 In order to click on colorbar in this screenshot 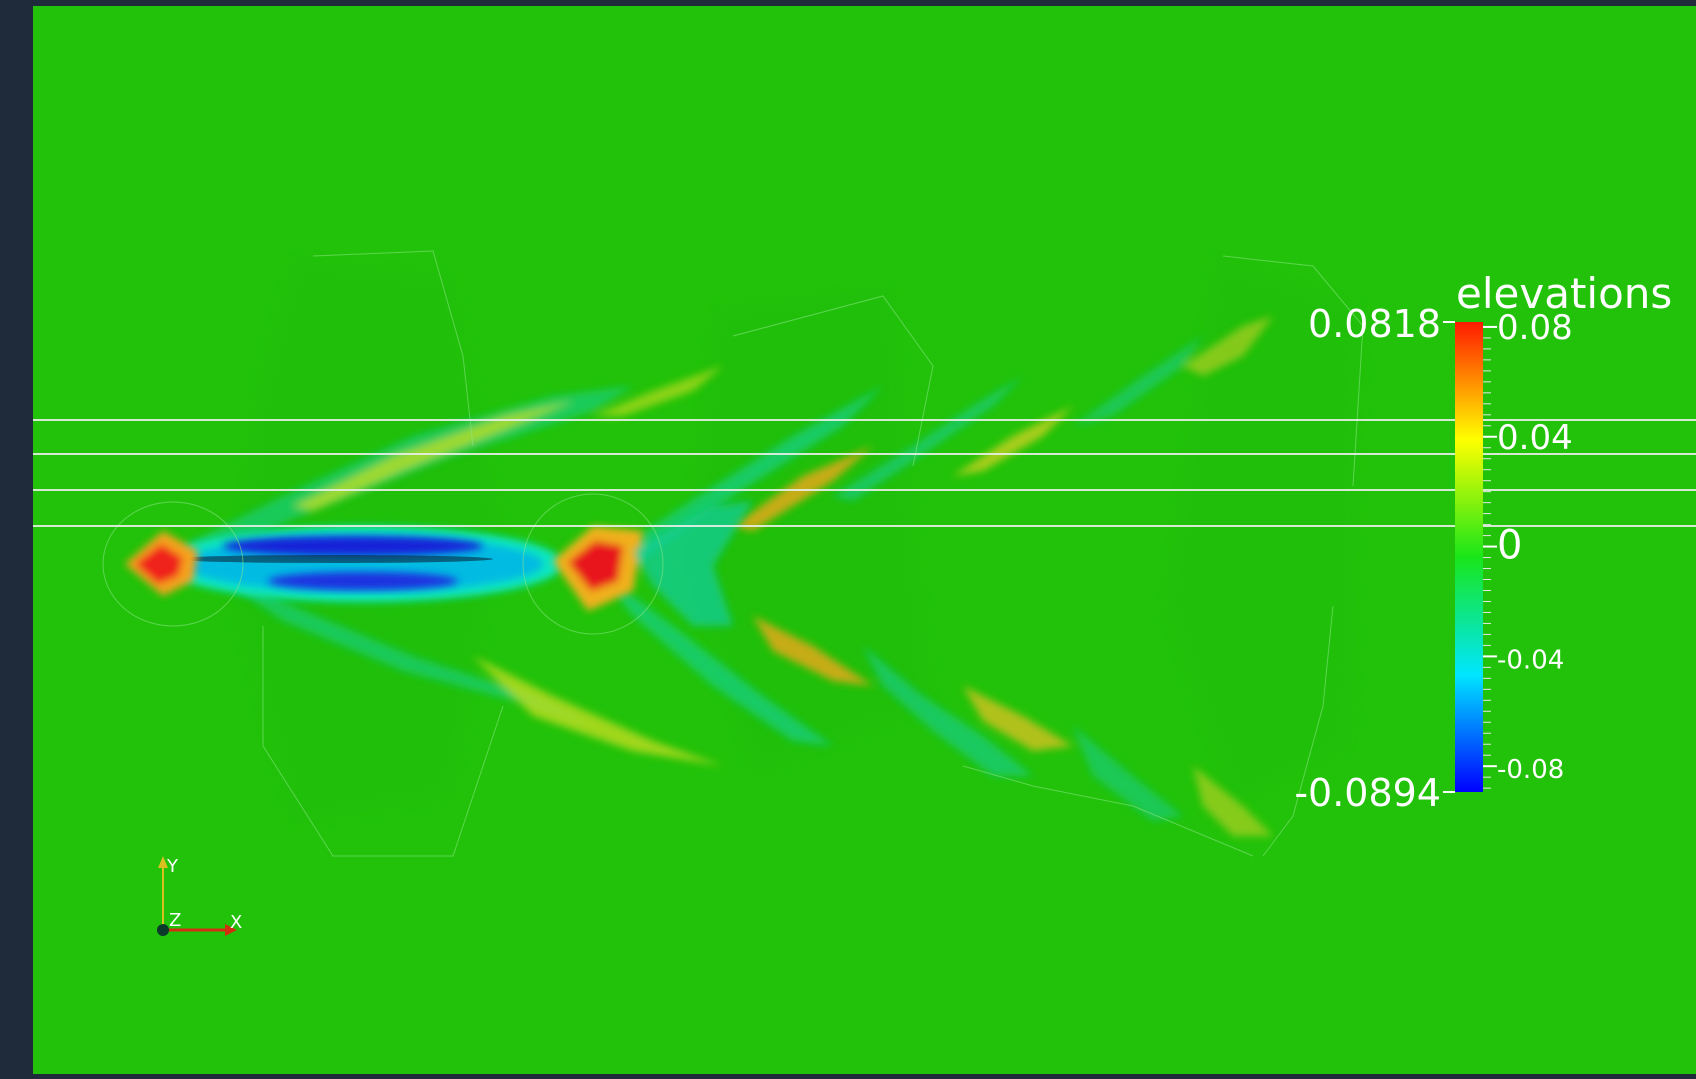, I will do `click(1469, 557)`.